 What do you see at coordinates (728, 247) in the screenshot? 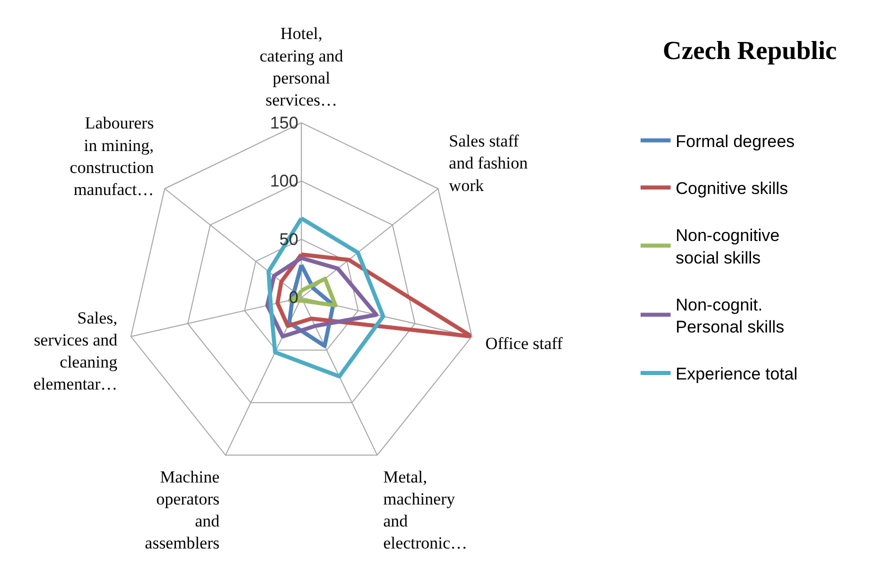
I see `legend-label: Non-cognitive social skills` at bounding box center [728, 247].